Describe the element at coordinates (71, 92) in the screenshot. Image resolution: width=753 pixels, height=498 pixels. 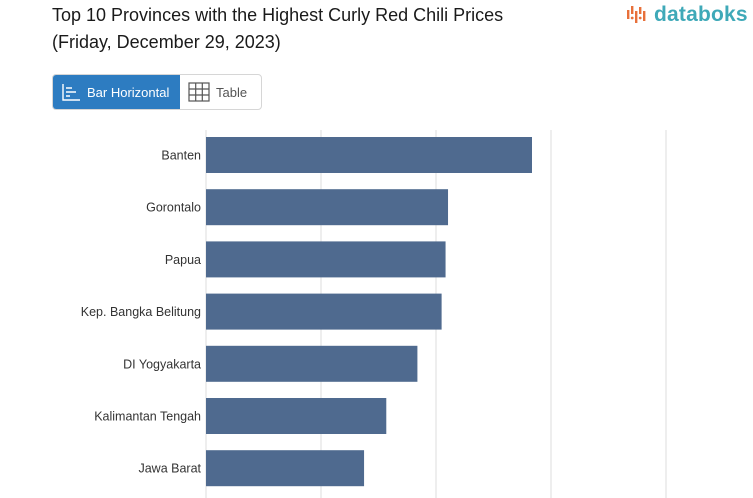
I see `bar-chart-icon` at that location.